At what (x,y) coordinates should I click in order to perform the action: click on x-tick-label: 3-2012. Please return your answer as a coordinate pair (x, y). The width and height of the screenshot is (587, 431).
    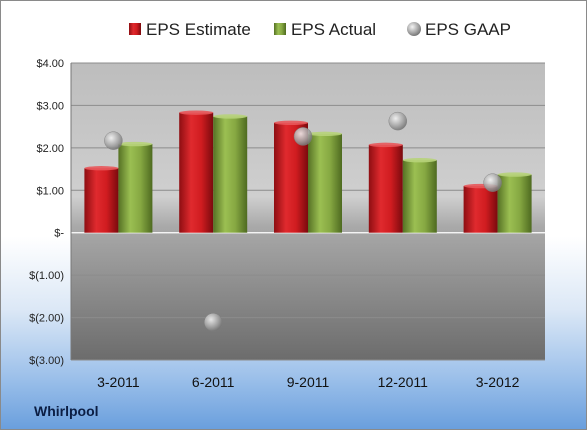
    Looking at the image, I should click on (498, 382).